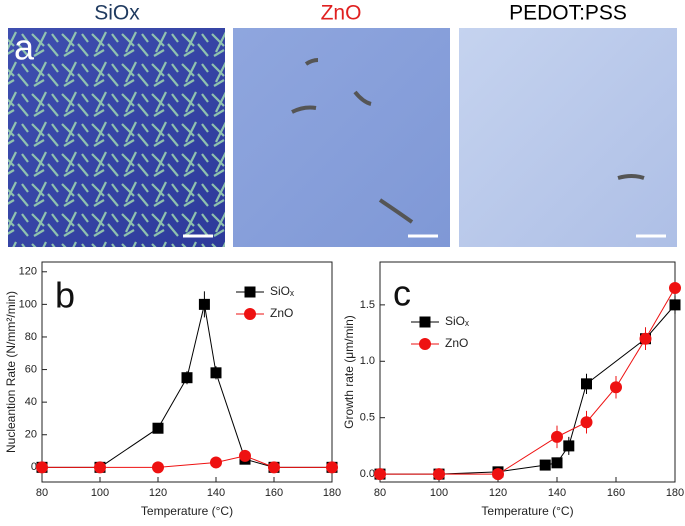  Describe the element at coordinates (367, 305) in the screenshot. I see `y-tick-label: 1.5` at that location.